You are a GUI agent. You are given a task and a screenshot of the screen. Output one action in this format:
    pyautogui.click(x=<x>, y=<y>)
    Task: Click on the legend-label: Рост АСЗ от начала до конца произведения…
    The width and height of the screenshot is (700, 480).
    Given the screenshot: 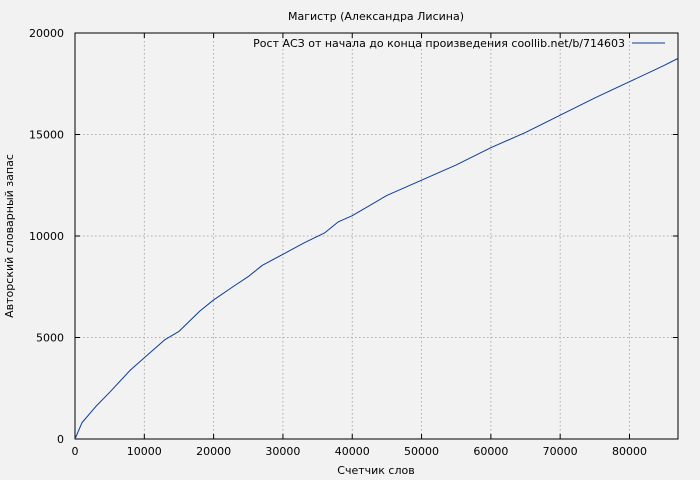 What is the action you would take?
    pyautogui.click(x=439, y=43)
    